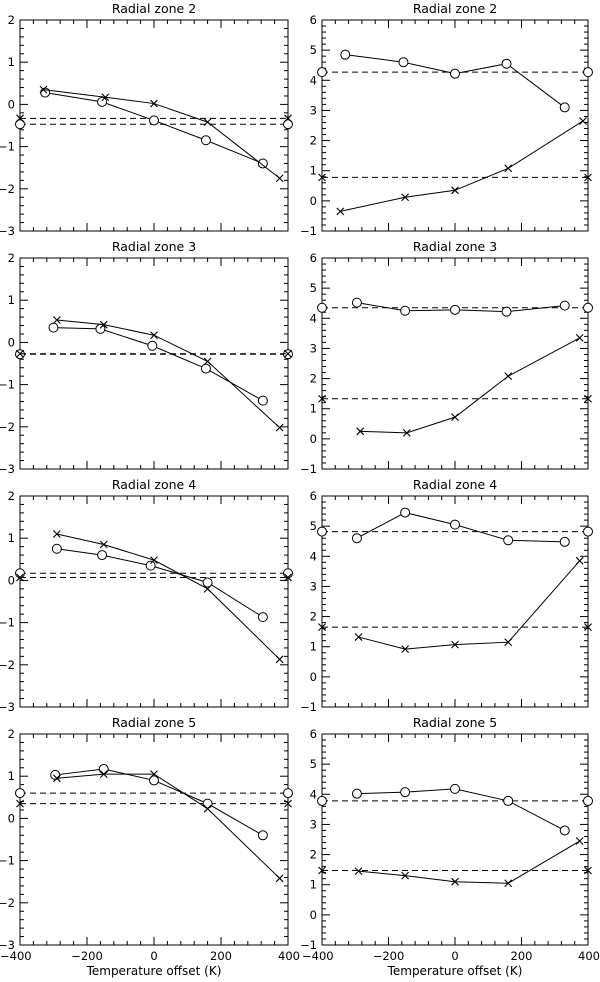 The height and width of the screenshot is (982, 600). Describe the element at coordinates (154, 8) in the screenshot. I see `chart-title: Radial zone 2` at that location.